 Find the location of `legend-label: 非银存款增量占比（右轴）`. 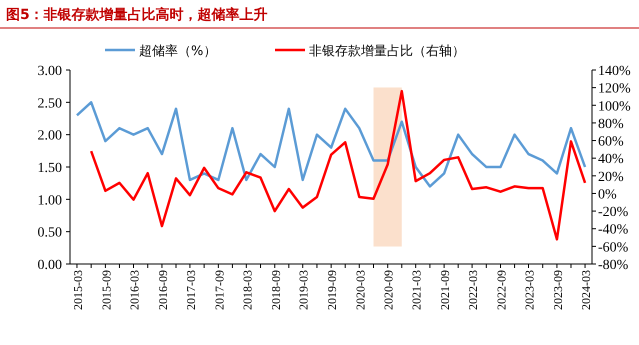

legend-label: 非银存款增量占比（右轴） is located at coordinates (387, 51).